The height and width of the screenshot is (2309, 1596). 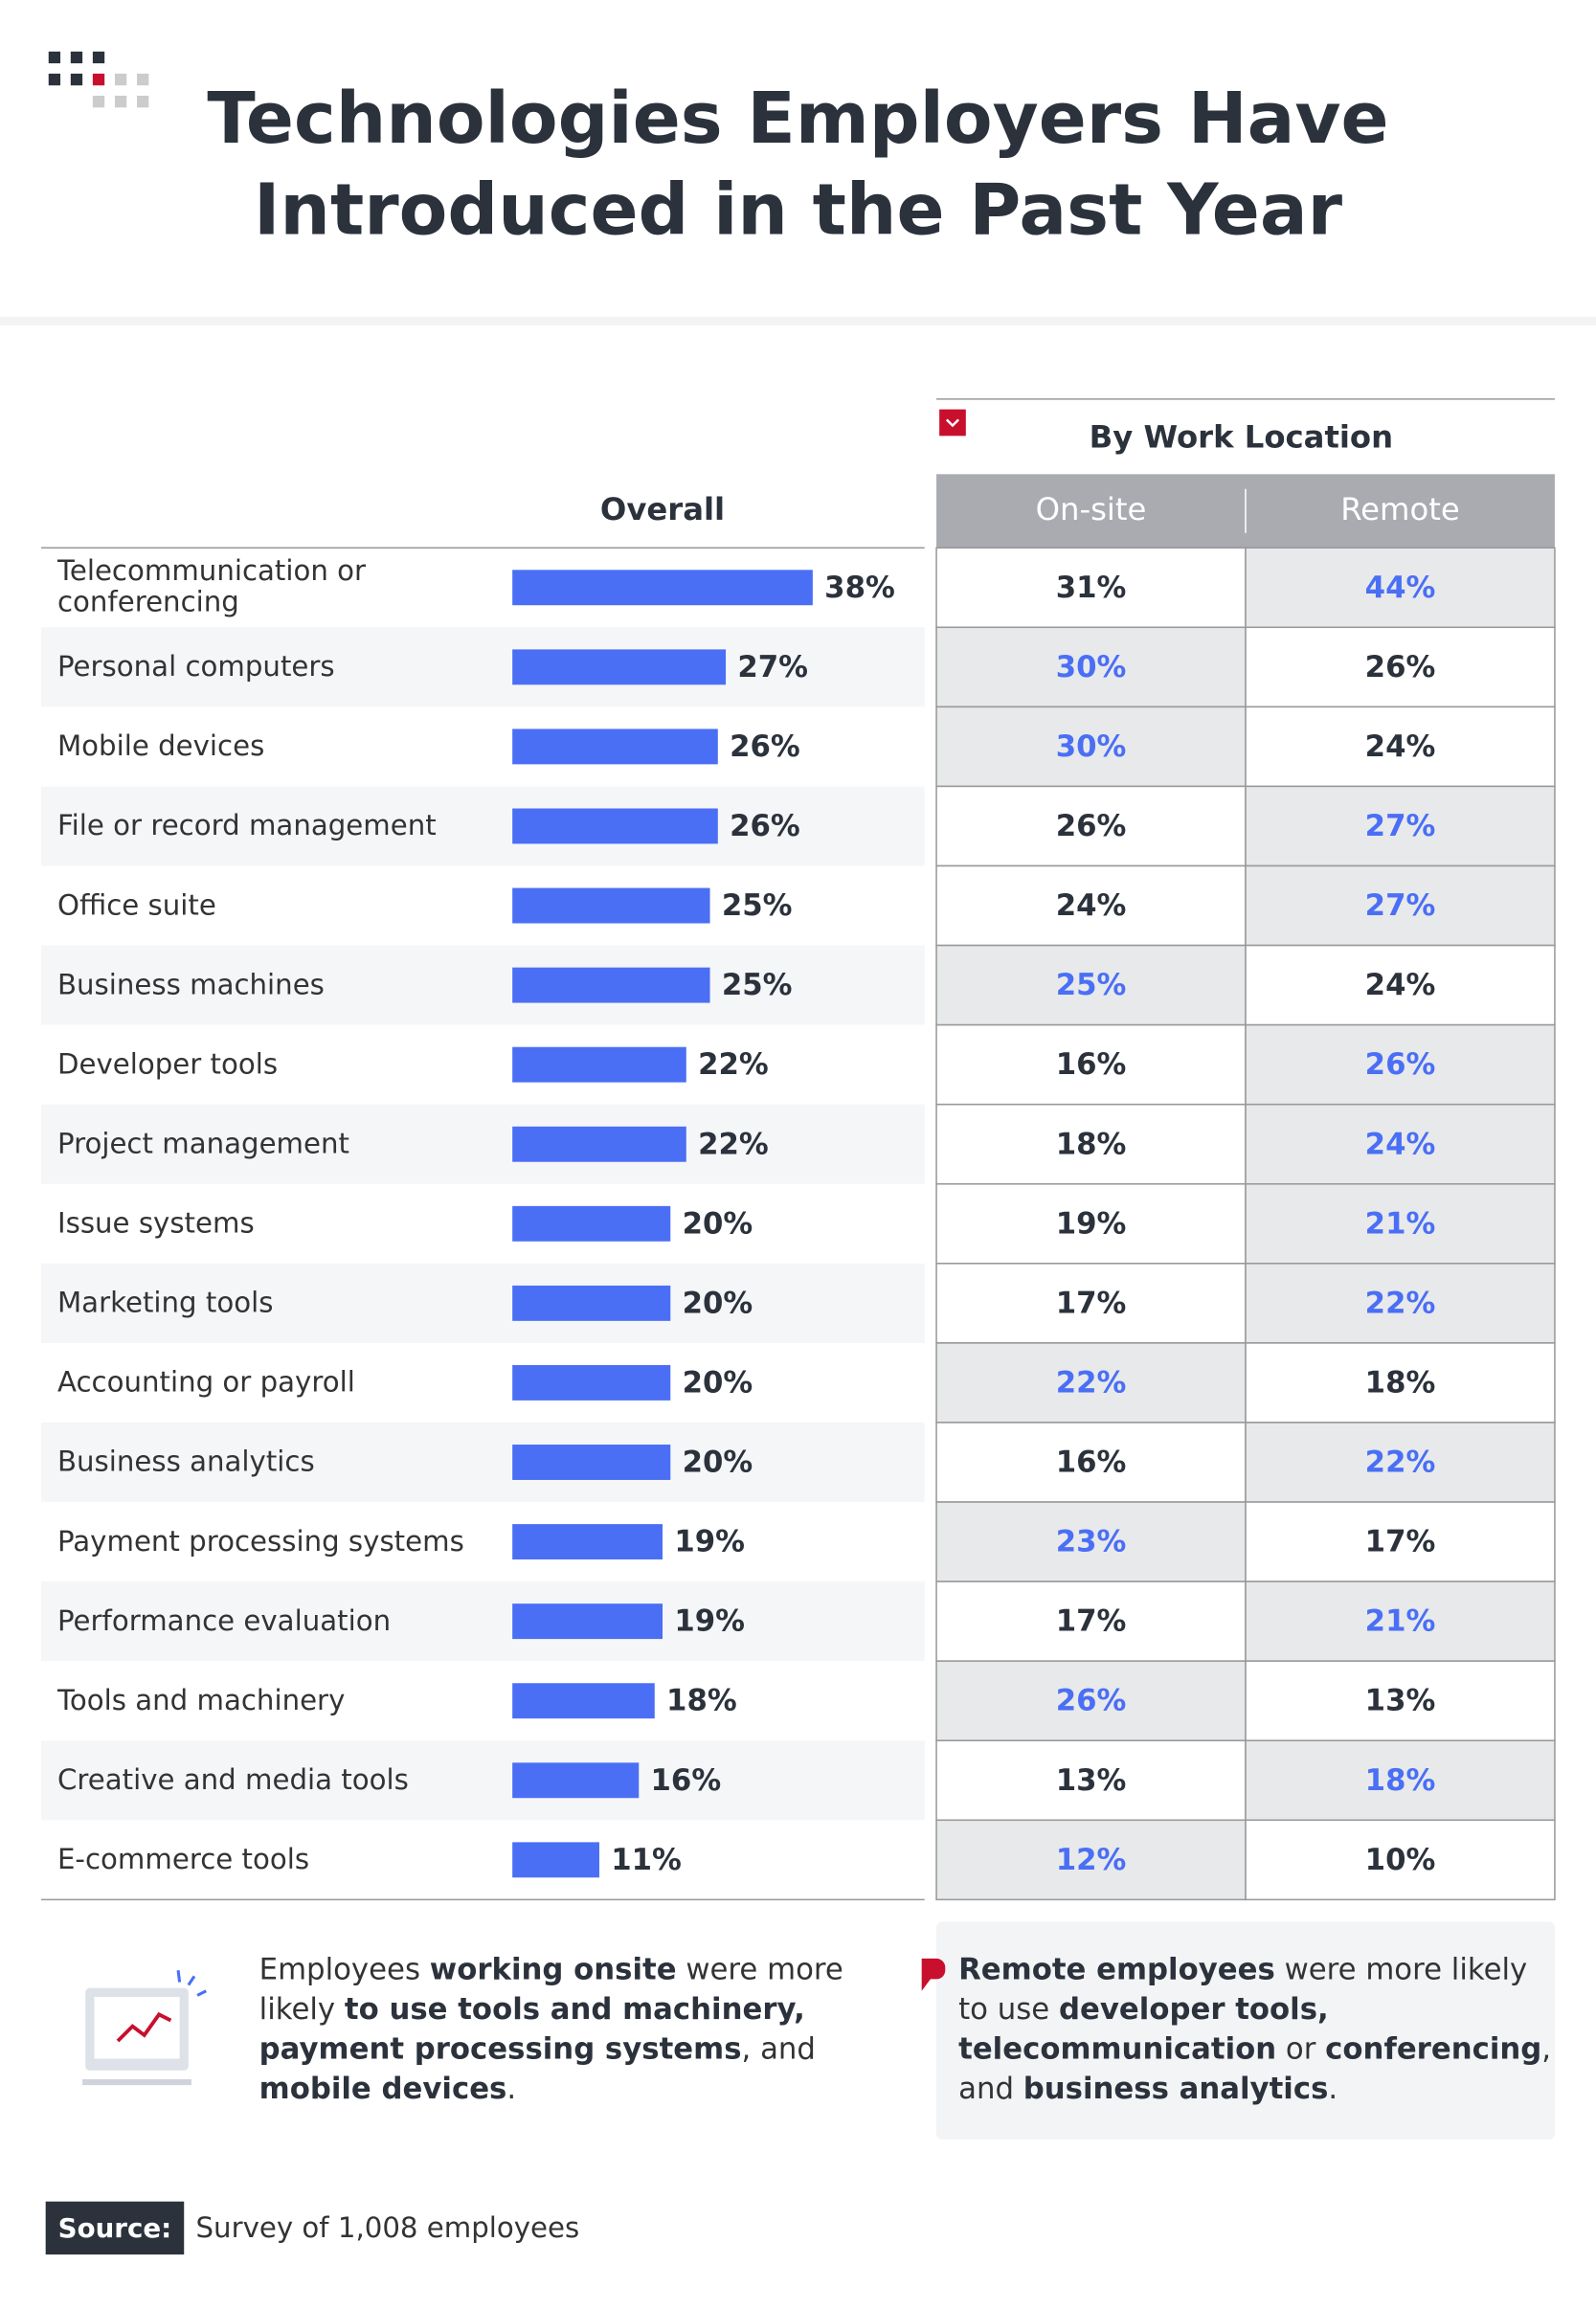 I want to click on label-box: Tools and machinery, so click(x=201, y=1700).